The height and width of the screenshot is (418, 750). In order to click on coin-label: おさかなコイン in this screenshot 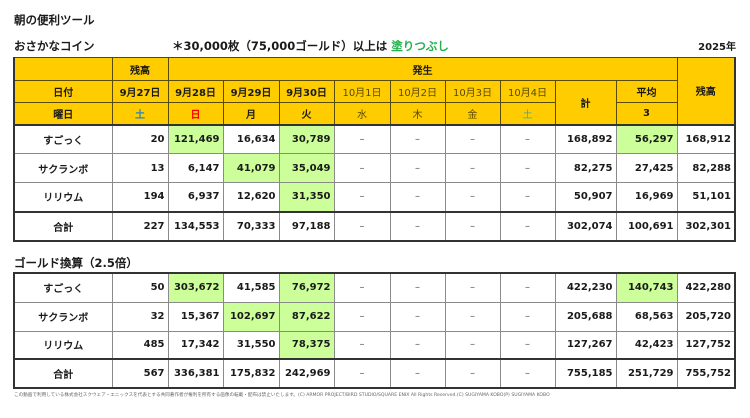, I will do `click(54, 46)`.